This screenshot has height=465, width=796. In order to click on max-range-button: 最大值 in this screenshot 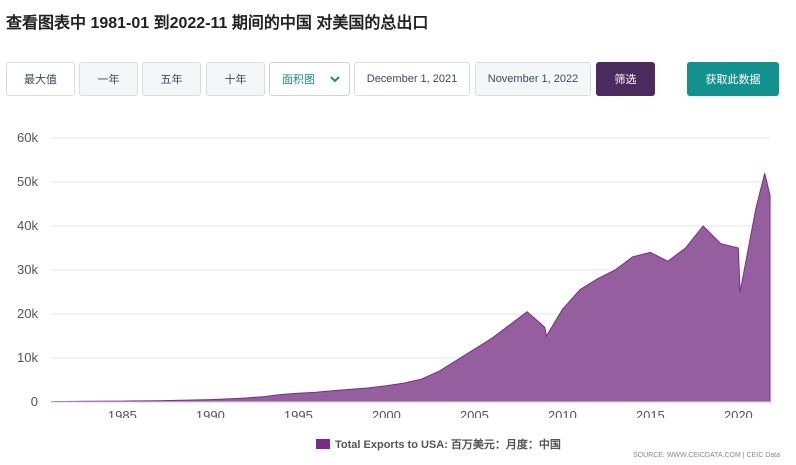, I will do `click(40, 79)`.